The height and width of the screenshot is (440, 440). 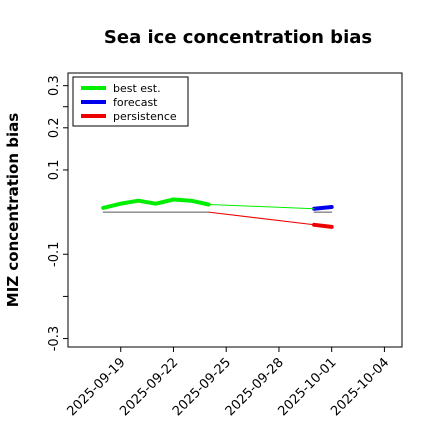 What do you see at coordinates (54, 127) in the screenshot?
I see `y-tick-label: 0.2` at bounding box center [54, 127].